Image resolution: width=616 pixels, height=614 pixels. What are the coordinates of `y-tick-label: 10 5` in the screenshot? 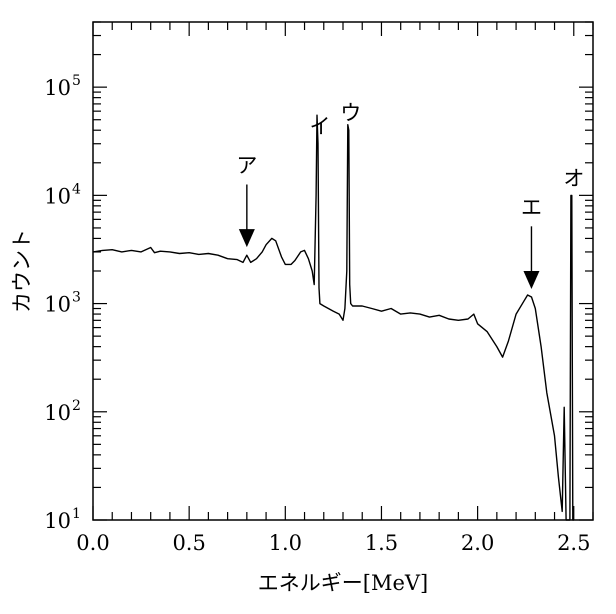 It's located at (62, 86).